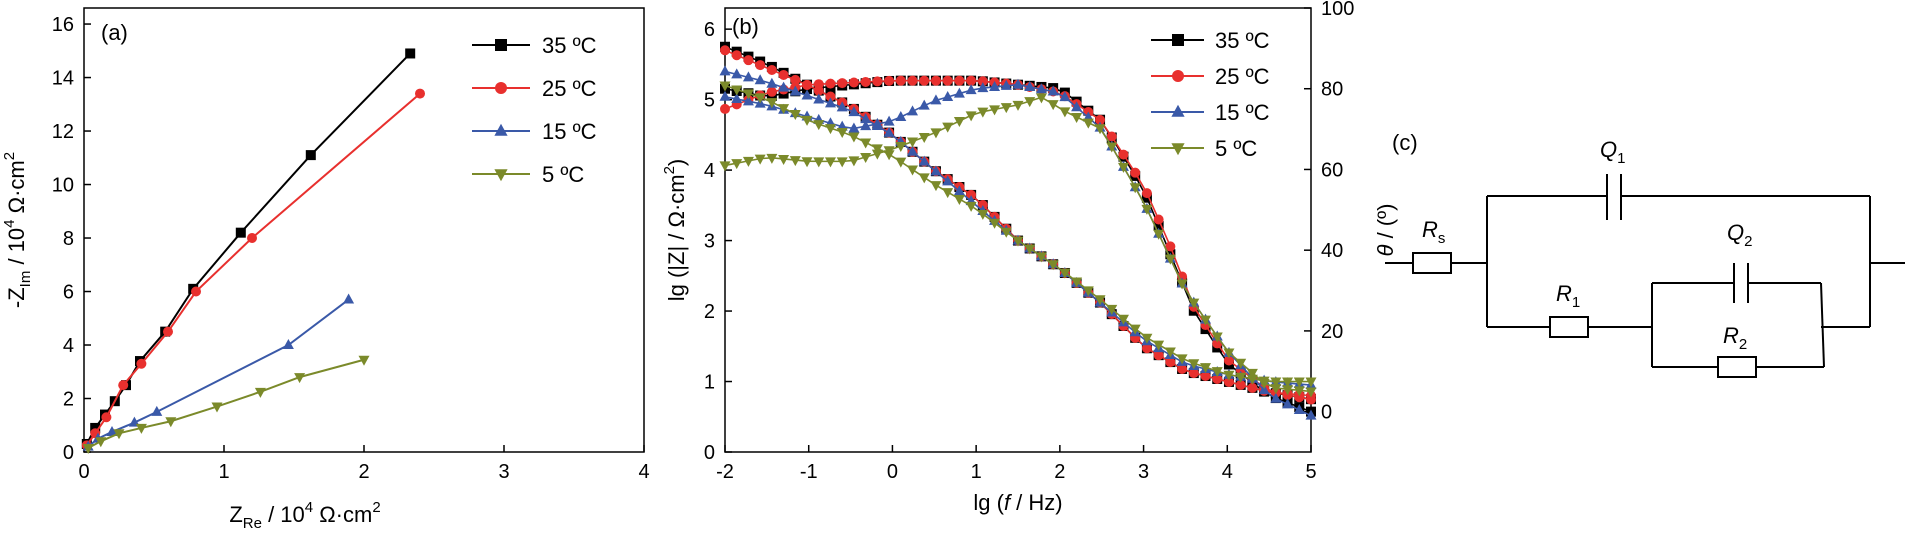 The image size is (1909, 534). Describe the element at coordinates (534, 110) in the screenshot. I see `panel-a-legend: 35 ºC 25 ºC 15 ºC 5 ºC` at that location.